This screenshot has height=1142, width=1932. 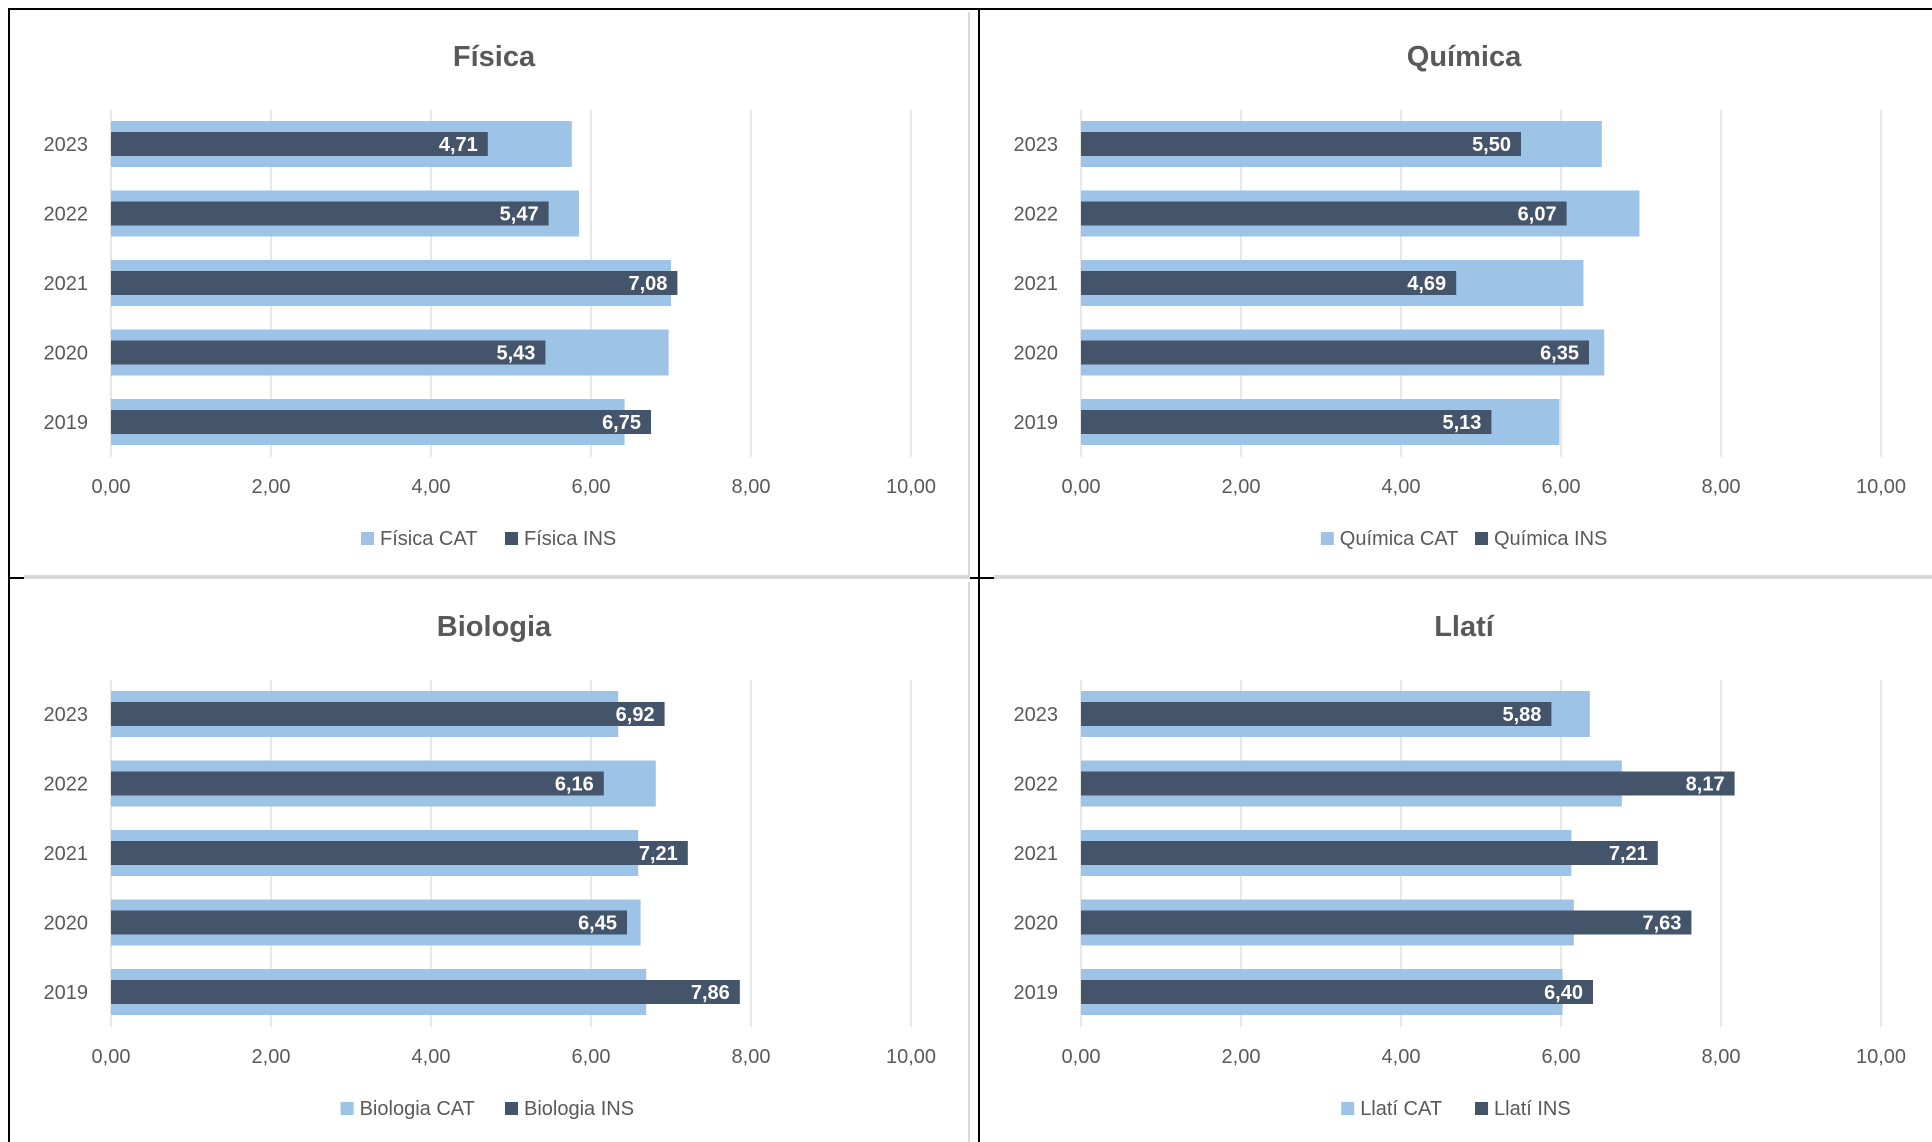 What do you see at coordinates (710, 993) in the screenshot?
I see `data-label: 7,86` at bounding box center [710, 993].